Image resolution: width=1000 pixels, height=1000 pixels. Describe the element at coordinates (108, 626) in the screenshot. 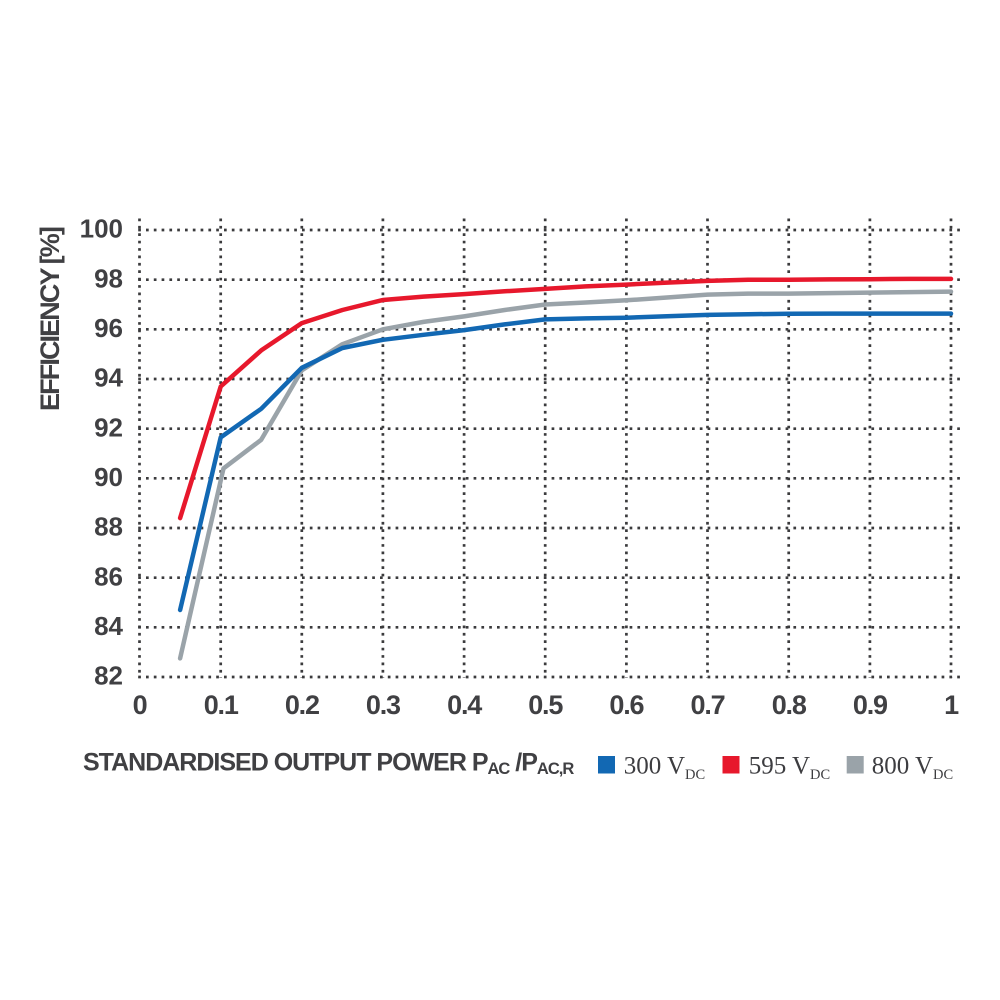

I see `svg-text: 84` at that location.